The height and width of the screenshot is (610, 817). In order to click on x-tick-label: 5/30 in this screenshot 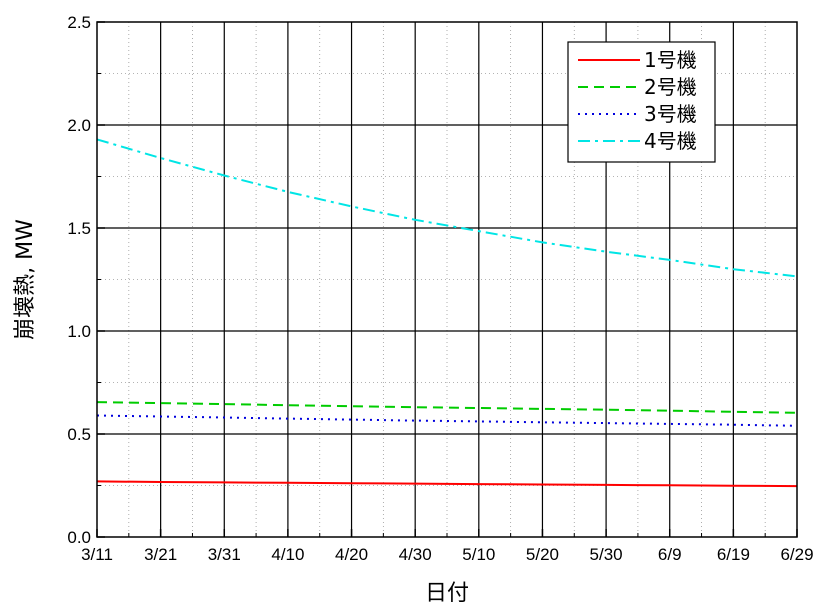, I will do `click(606, 554)`.